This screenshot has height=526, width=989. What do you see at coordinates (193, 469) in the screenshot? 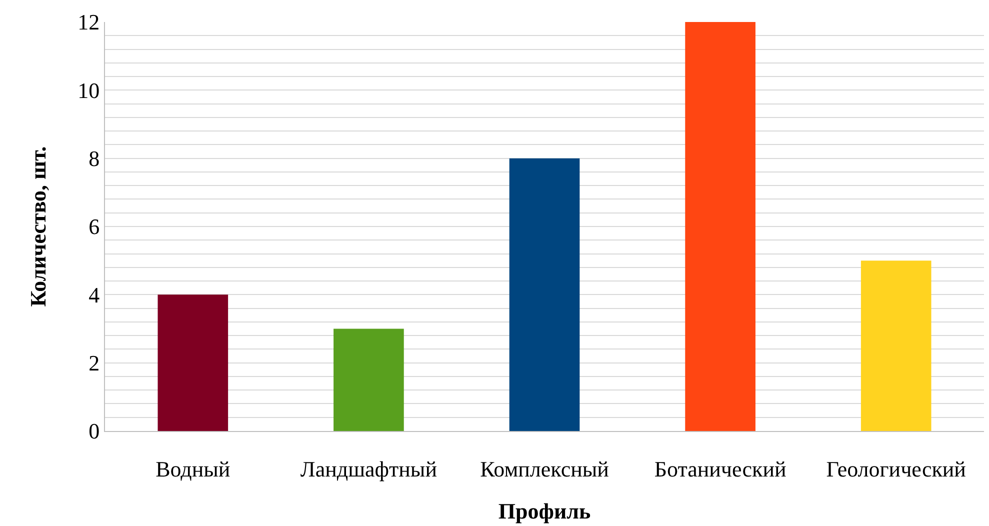
I see `x-tick-label: Водный` at bounding box center [193, 469].